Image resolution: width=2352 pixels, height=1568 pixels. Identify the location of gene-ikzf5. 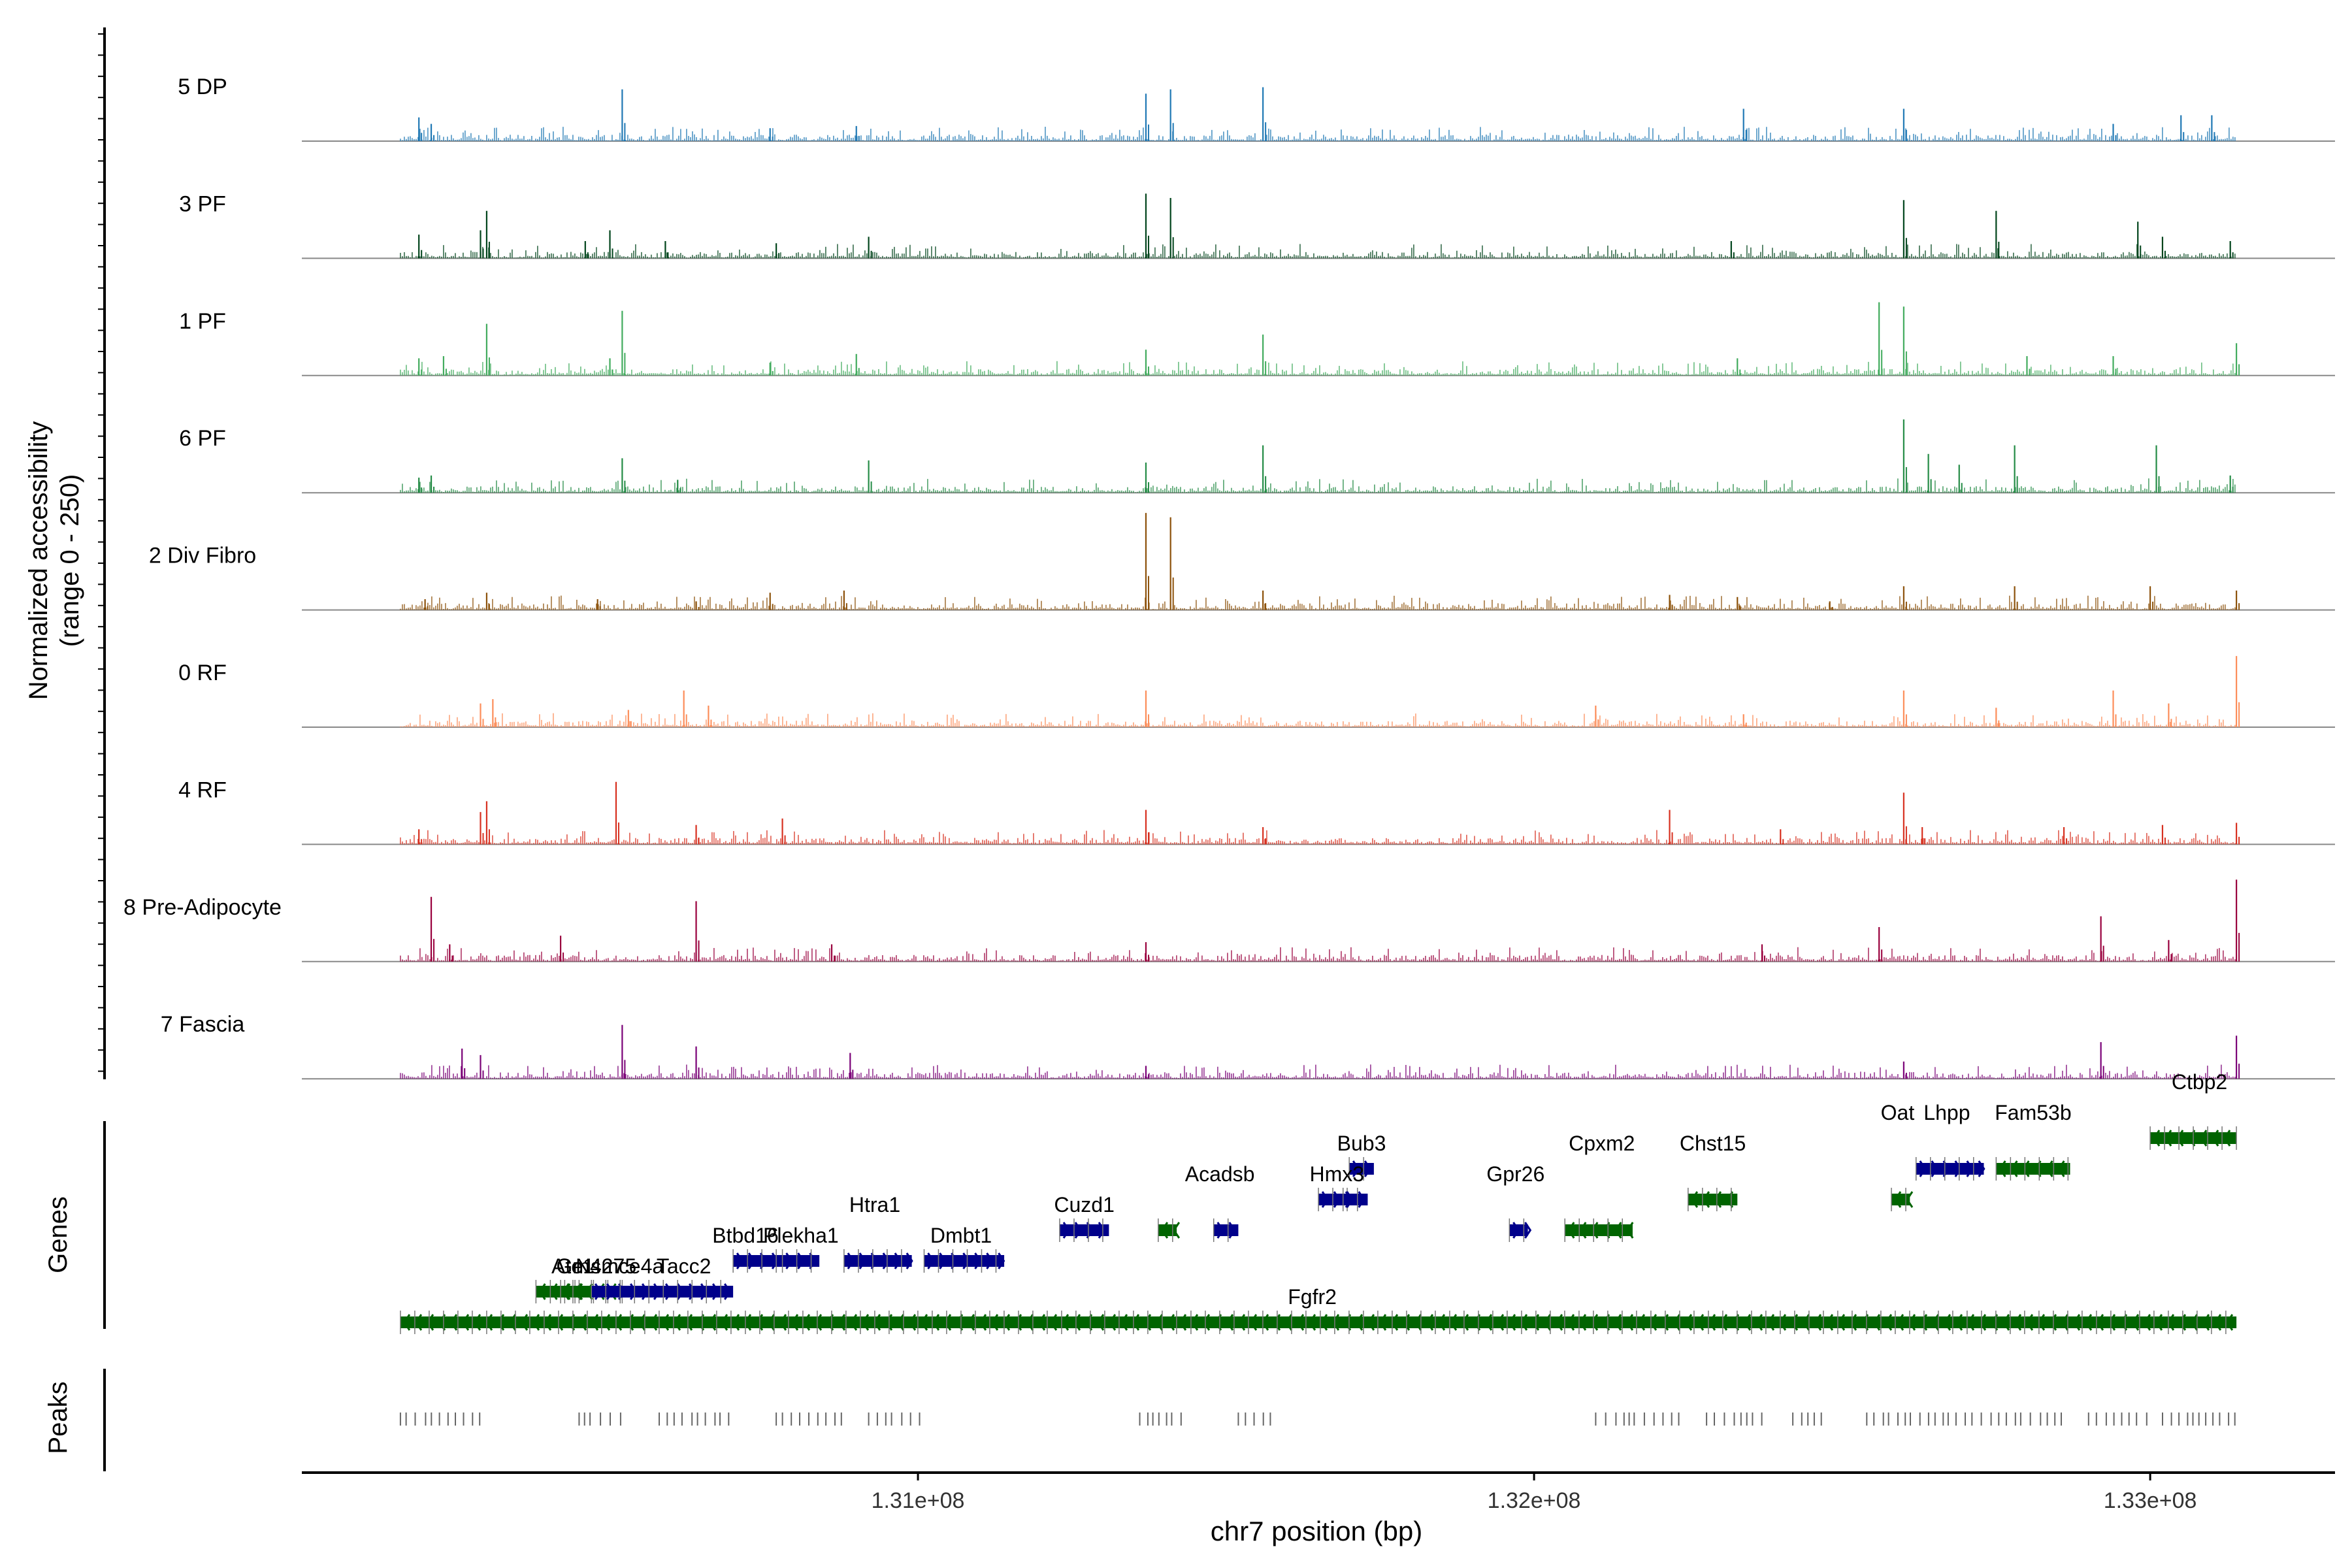
(1169, 1230).